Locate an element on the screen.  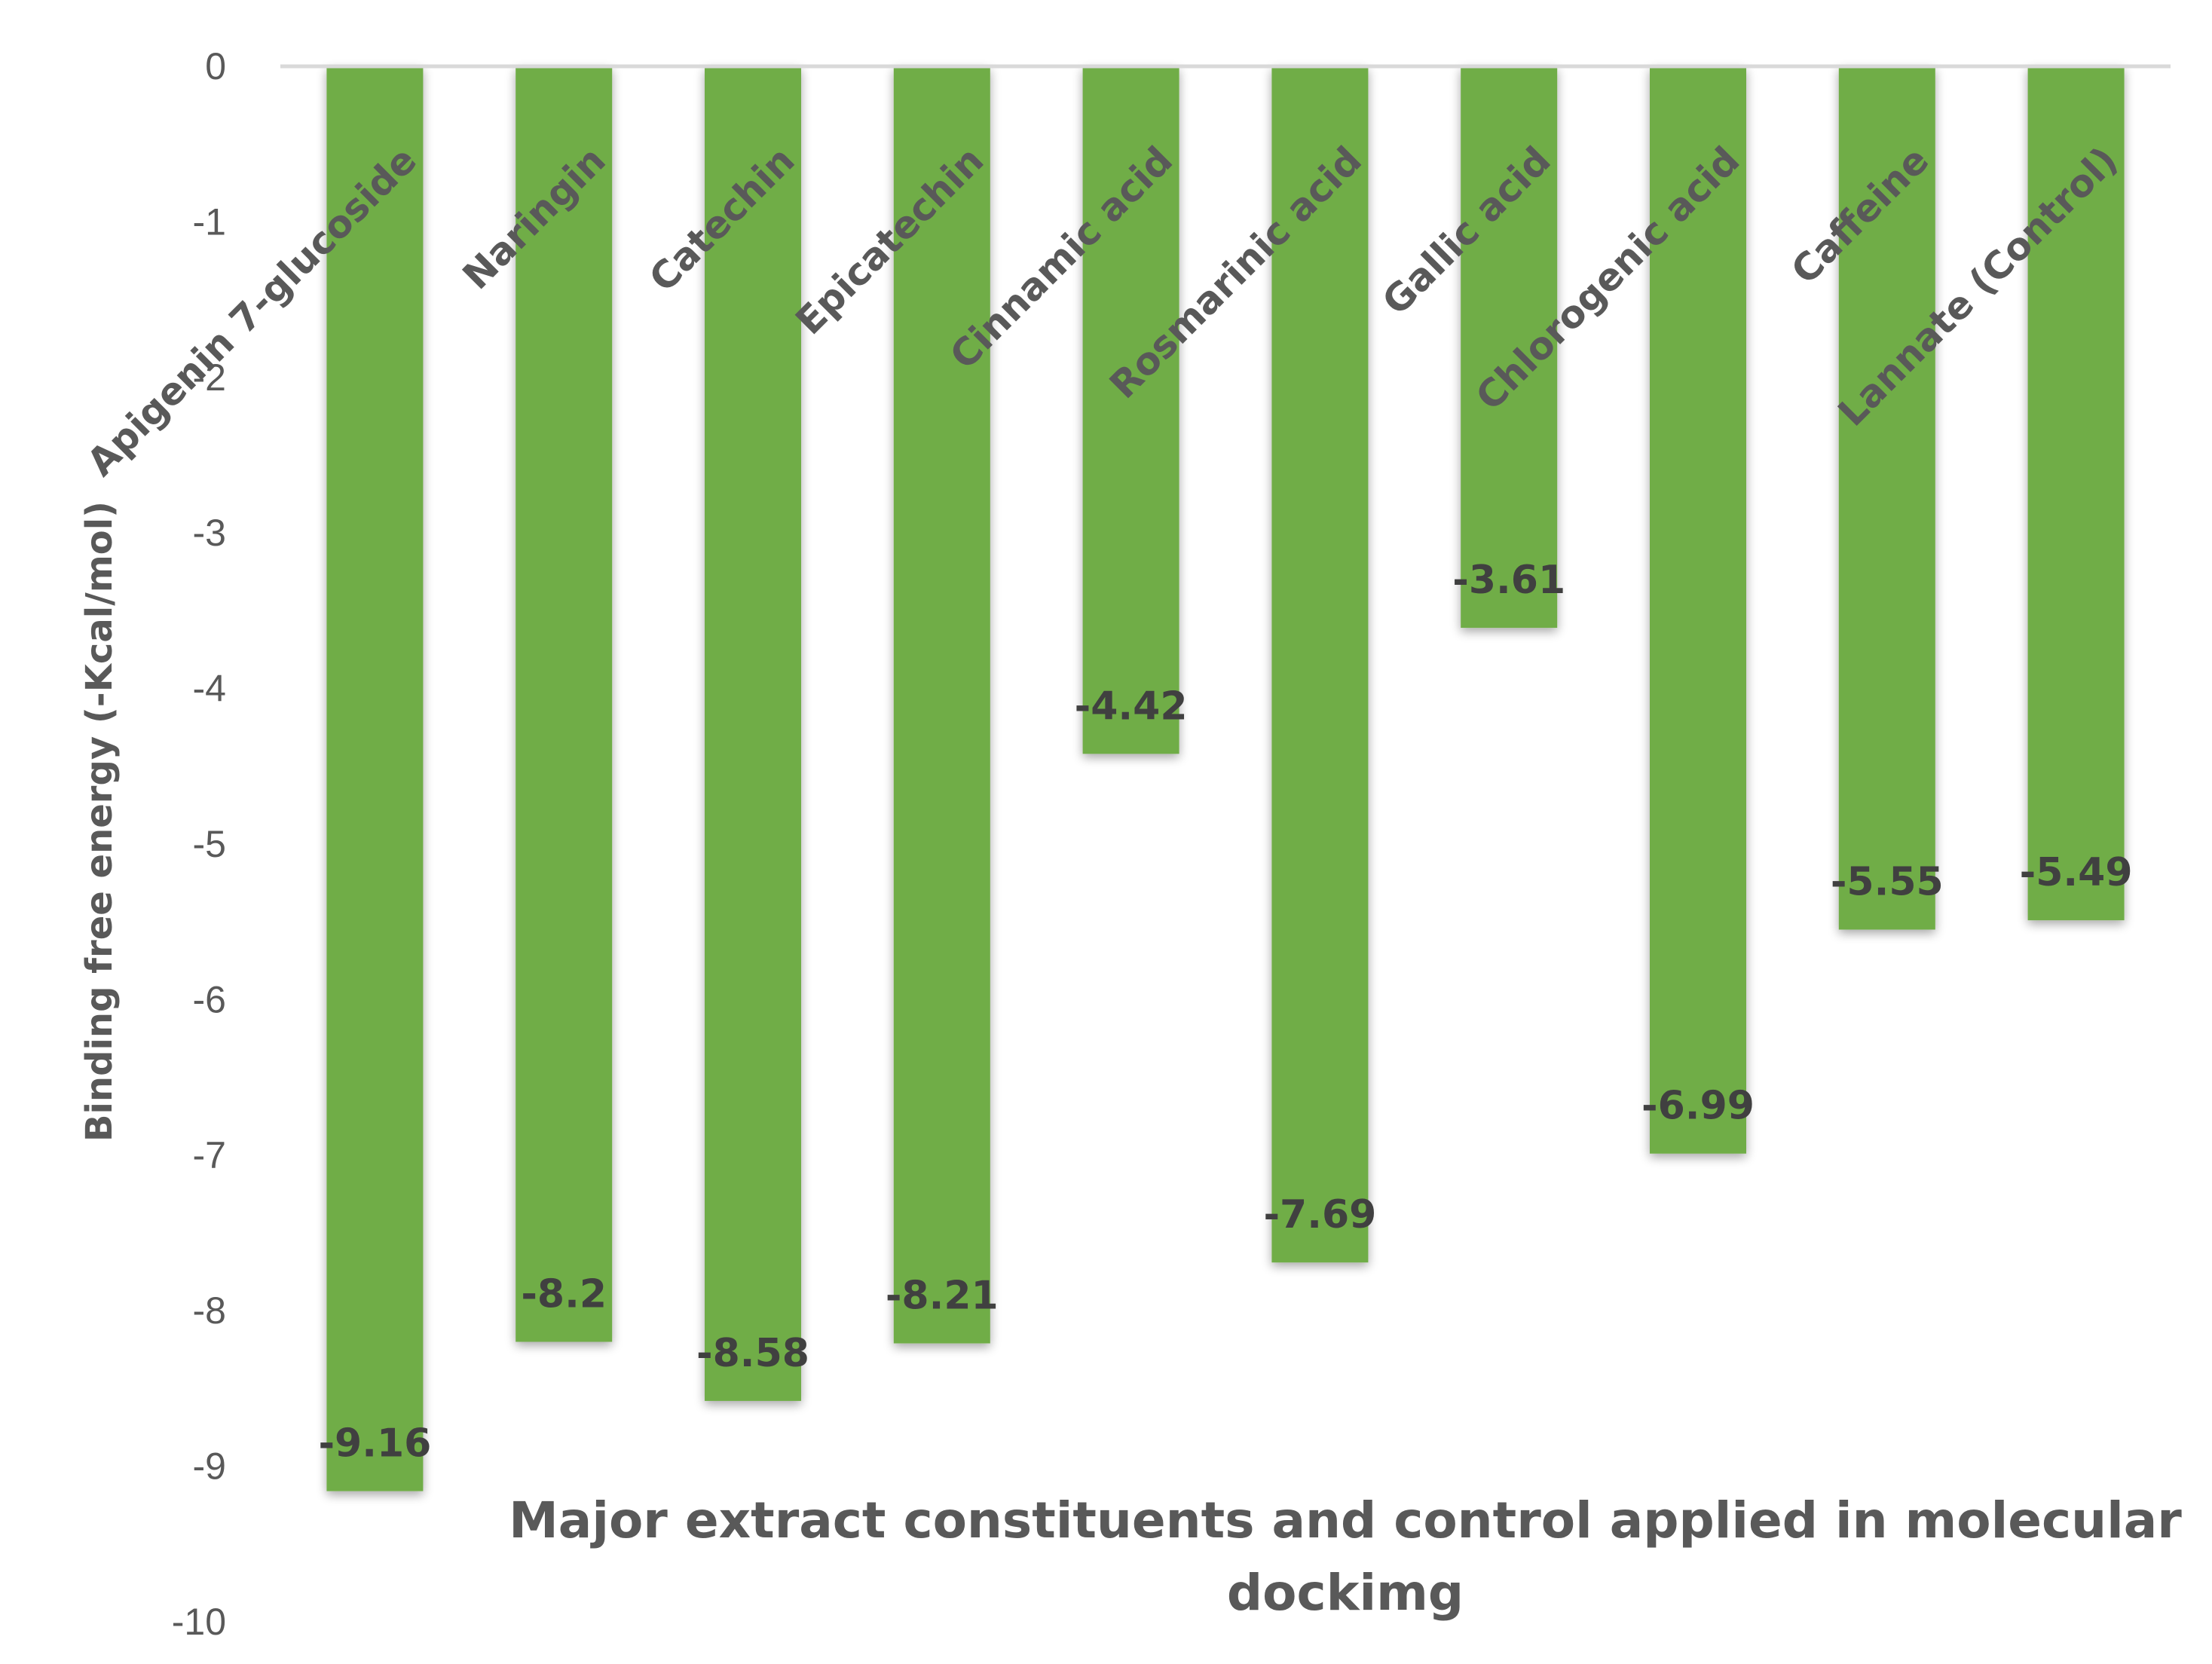
data-label: -8.58 is located at coordinates (753, 1353).